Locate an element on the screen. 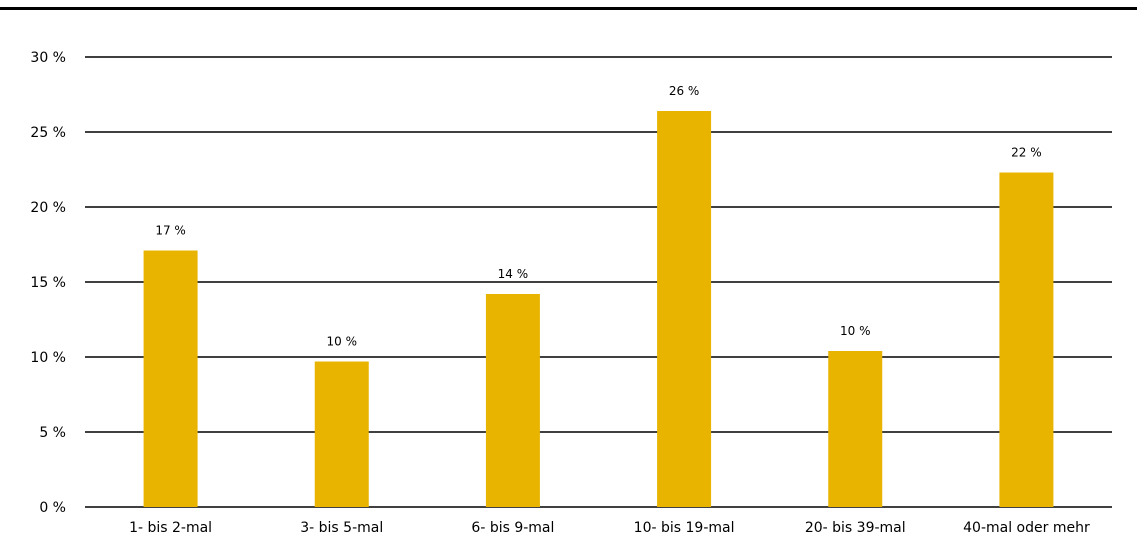 Image resolution: width=1137 pixels, height=559 pixels. x-tick-label: 6- bis 9-mal is located at coordinates (512, 528).